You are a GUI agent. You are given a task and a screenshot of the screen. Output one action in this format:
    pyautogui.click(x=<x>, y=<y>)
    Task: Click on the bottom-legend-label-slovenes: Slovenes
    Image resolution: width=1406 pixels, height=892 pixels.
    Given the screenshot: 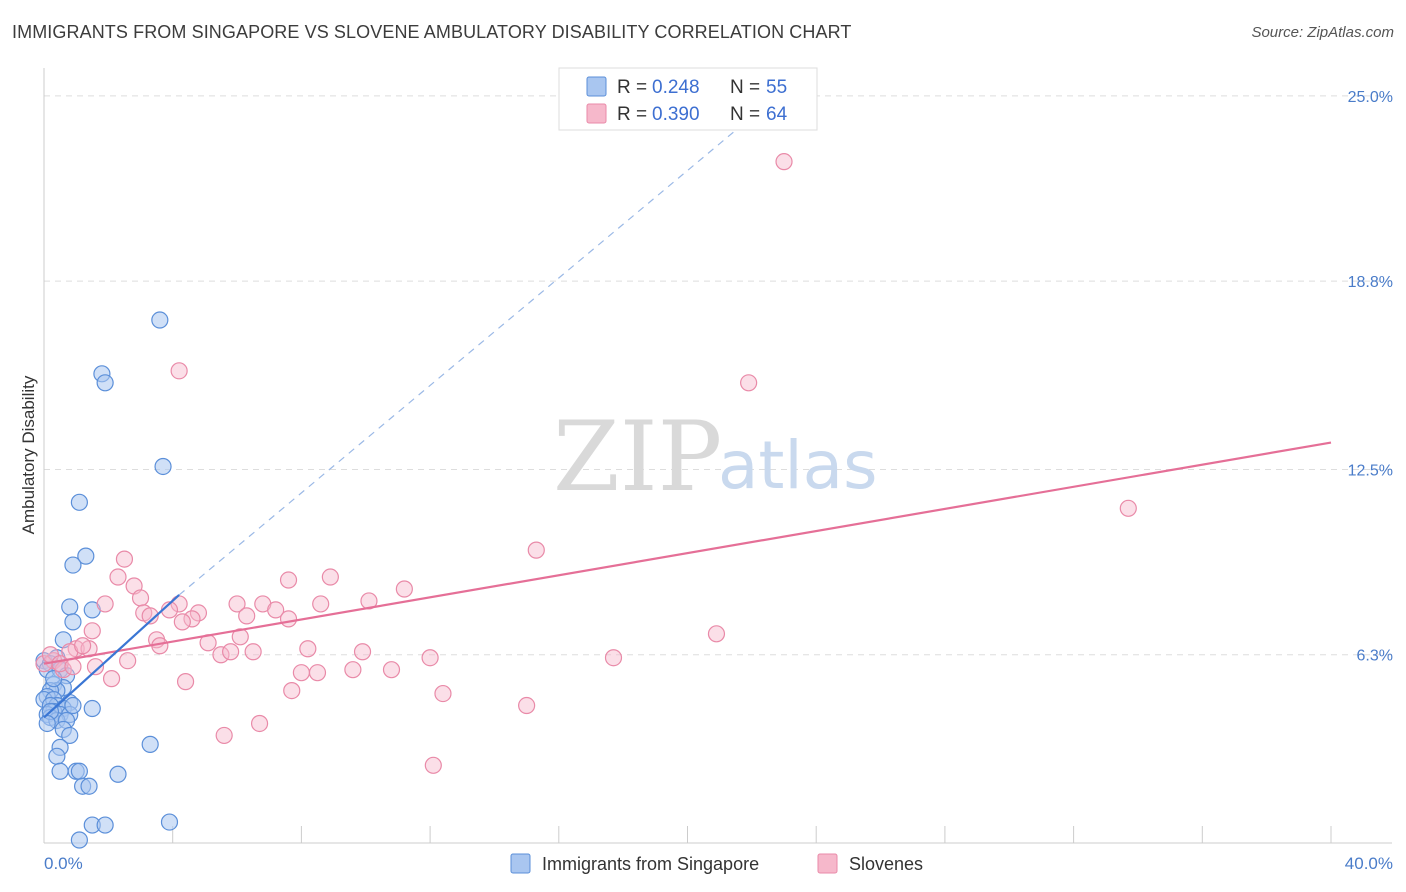 What is the action you would take?
    pyautogui.click(x=886, y=864)
    